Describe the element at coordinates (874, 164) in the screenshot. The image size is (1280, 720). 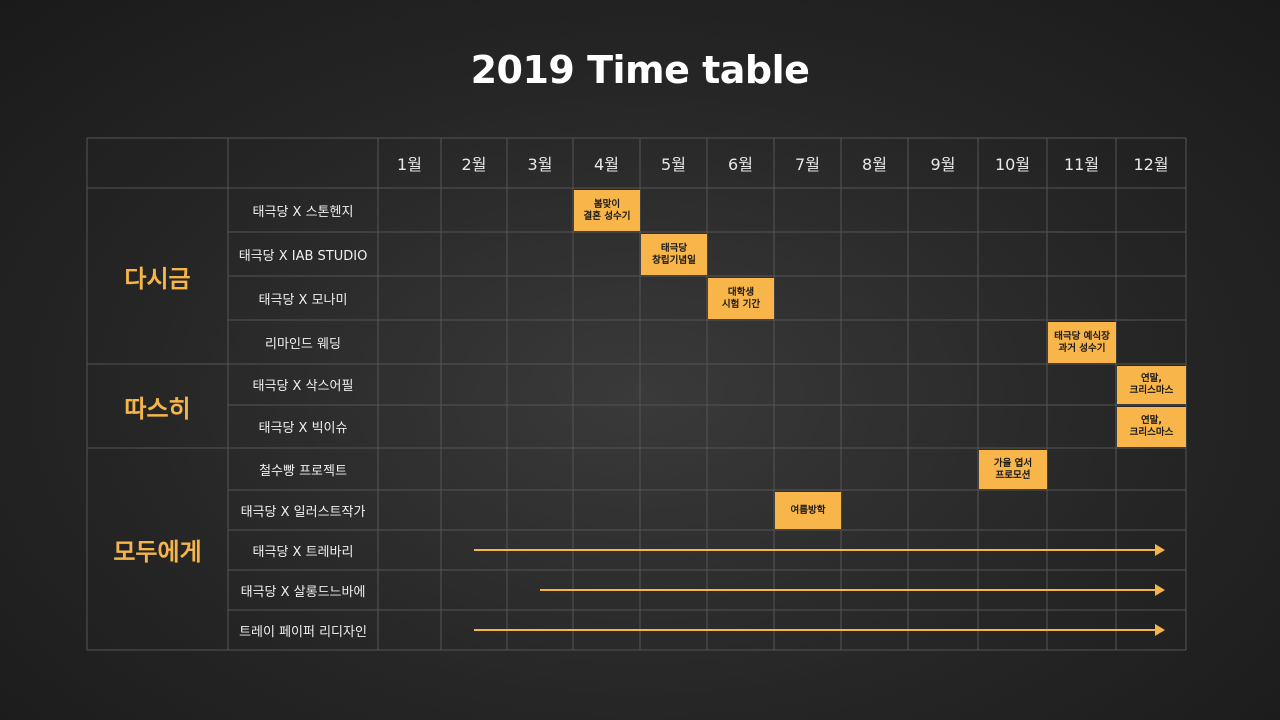
I see `month-header: 8월` at that location.